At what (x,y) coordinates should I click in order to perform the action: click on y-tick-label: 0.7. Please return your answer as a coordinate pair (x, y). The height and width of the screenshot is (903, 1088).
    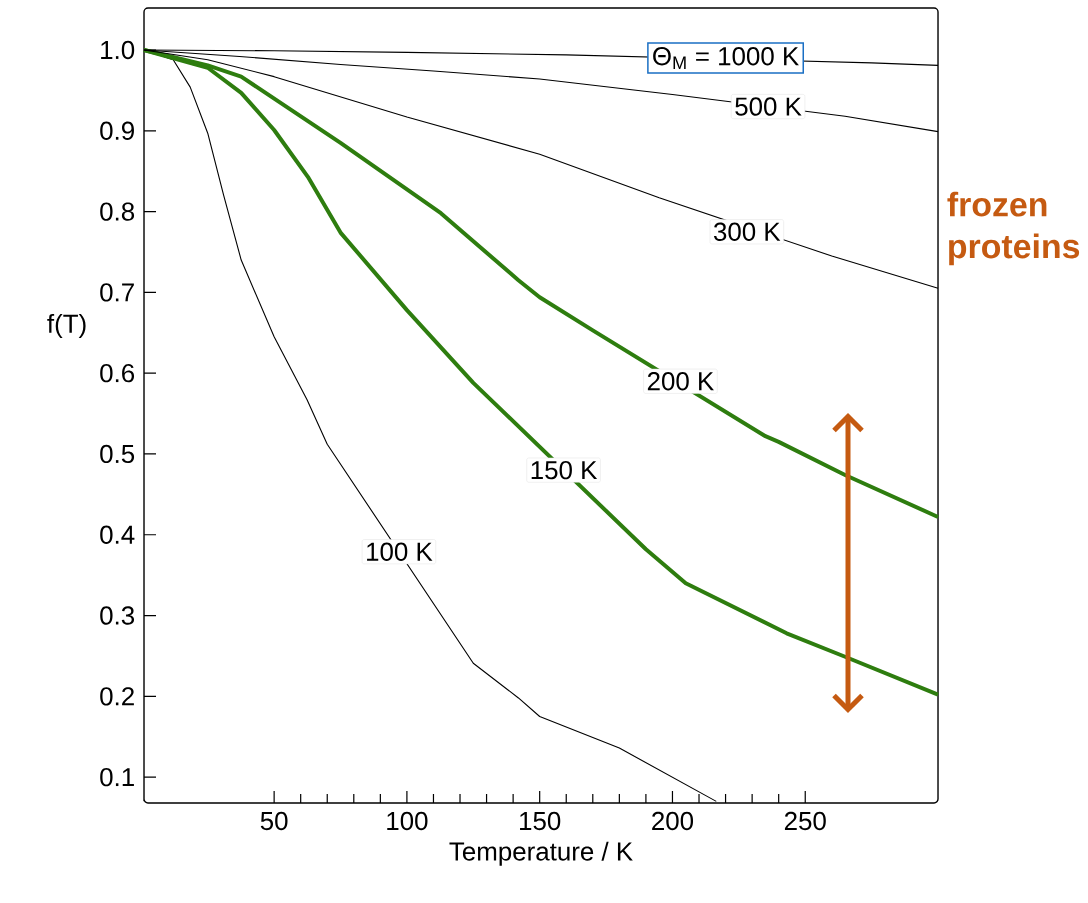
    Looking at the image, I should click on (117, 292).